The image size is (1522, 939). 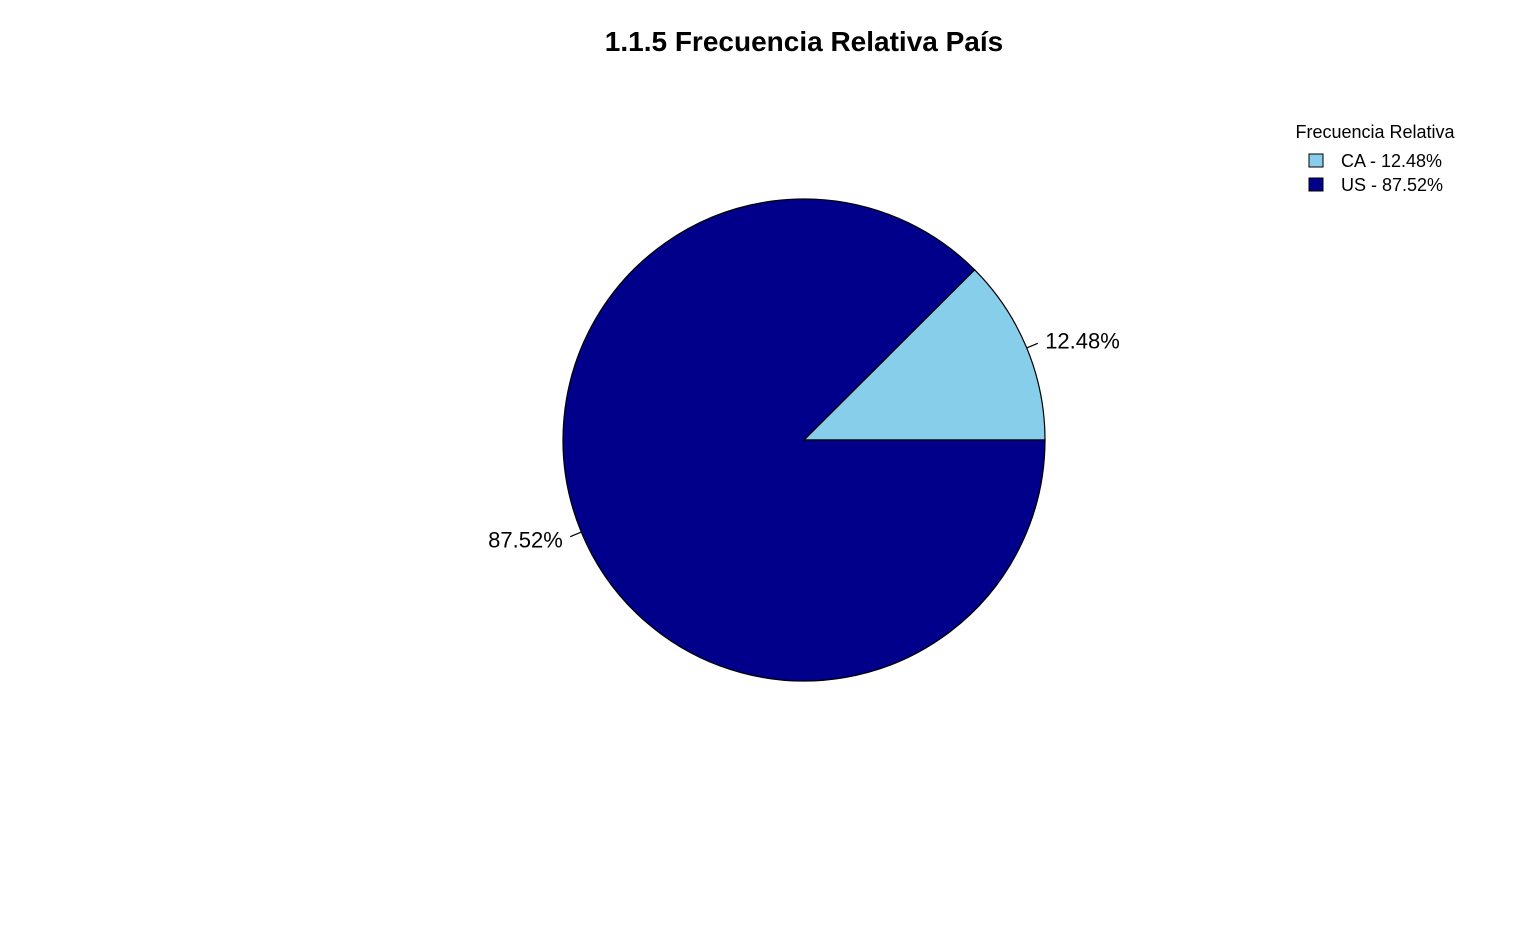 I want to click on label-tick-ca, so click(x=1032, y=345).